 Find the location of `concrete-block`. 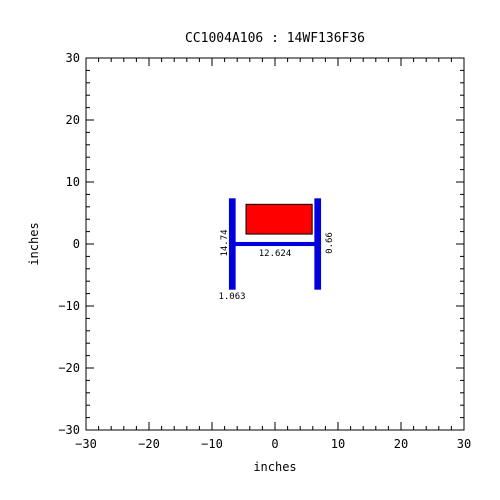

concrete-block is located at coordinates (279, 219).